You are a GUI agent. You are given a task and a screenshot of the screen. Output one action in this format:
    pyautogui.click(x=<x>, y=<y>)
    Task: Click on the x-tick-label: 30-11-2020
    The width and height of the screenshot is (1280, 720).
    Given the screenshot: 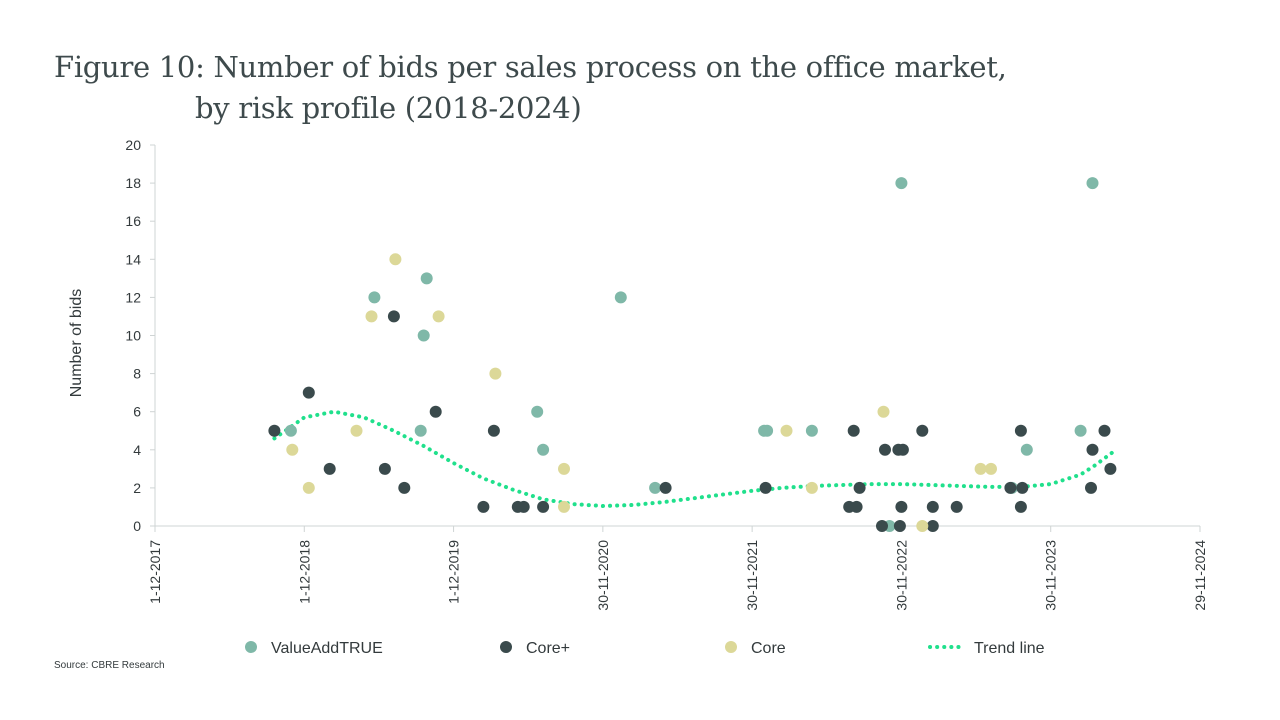 What is the action you would take?
    pyautogui.click(x=603, y=575)
    